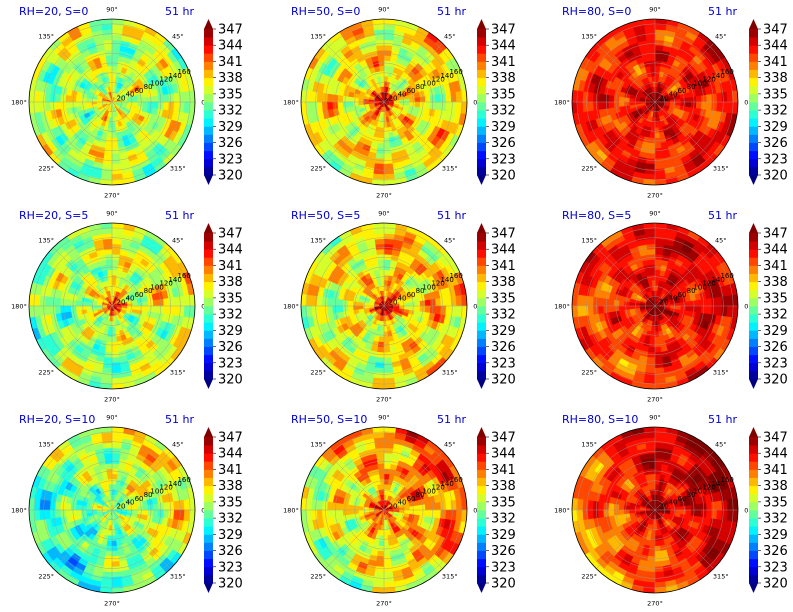 The height and width of the screenshot is (612, 793). I want to click on angle-tick-label: 45°, so click(178, 37).